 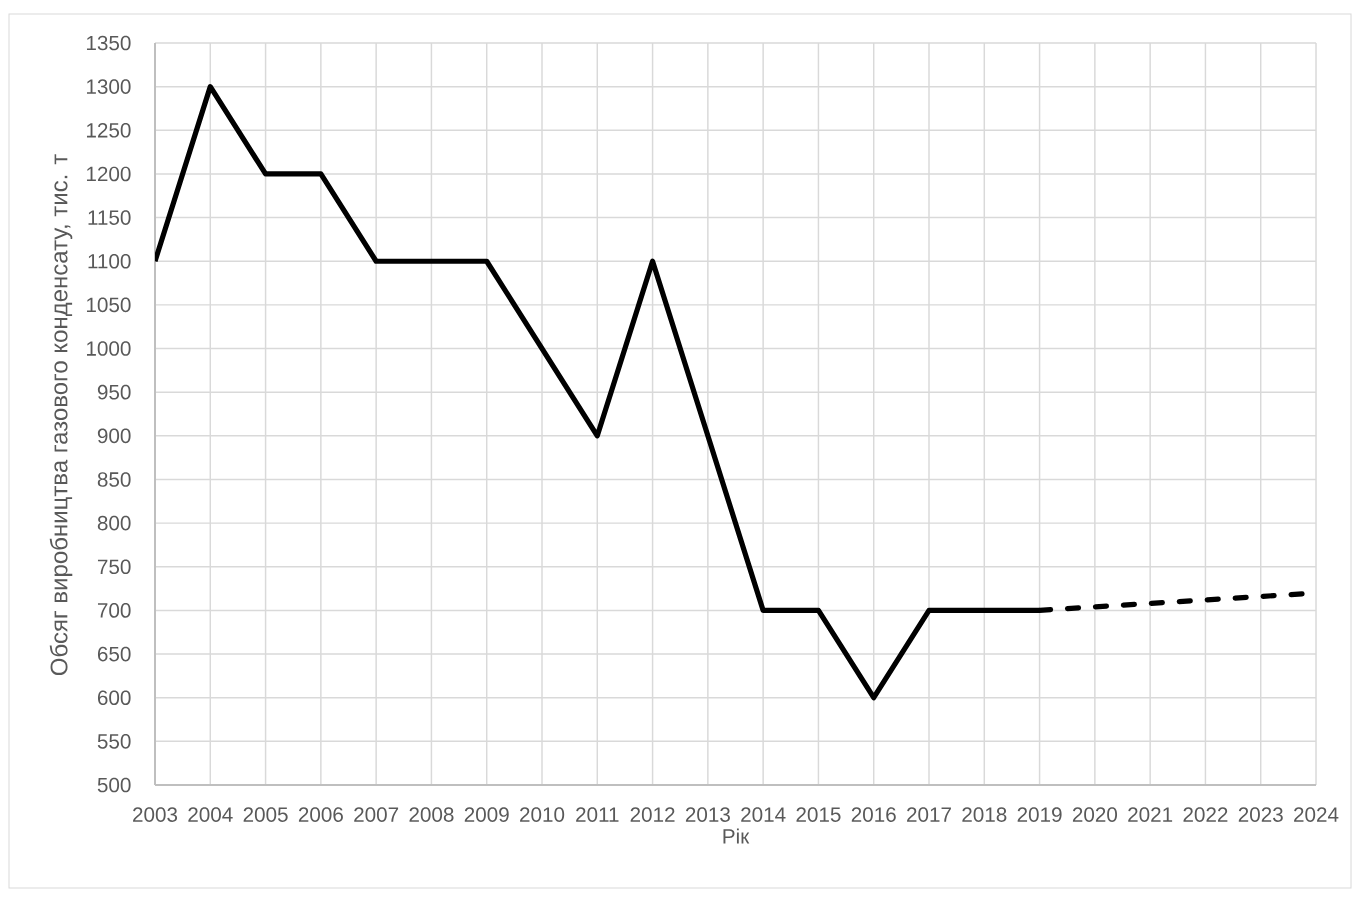 I want to click on x-axis-title: Рік, so click(x=736, y=836).